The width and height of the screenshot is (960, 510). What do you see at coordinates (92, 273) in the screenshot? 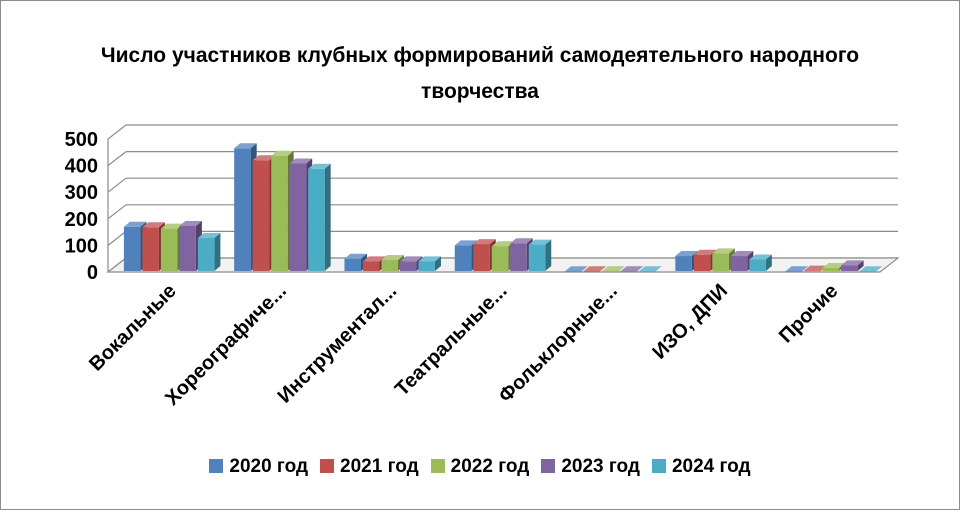
I see `y-tick-label: 0` at bounding box center [92, 273].